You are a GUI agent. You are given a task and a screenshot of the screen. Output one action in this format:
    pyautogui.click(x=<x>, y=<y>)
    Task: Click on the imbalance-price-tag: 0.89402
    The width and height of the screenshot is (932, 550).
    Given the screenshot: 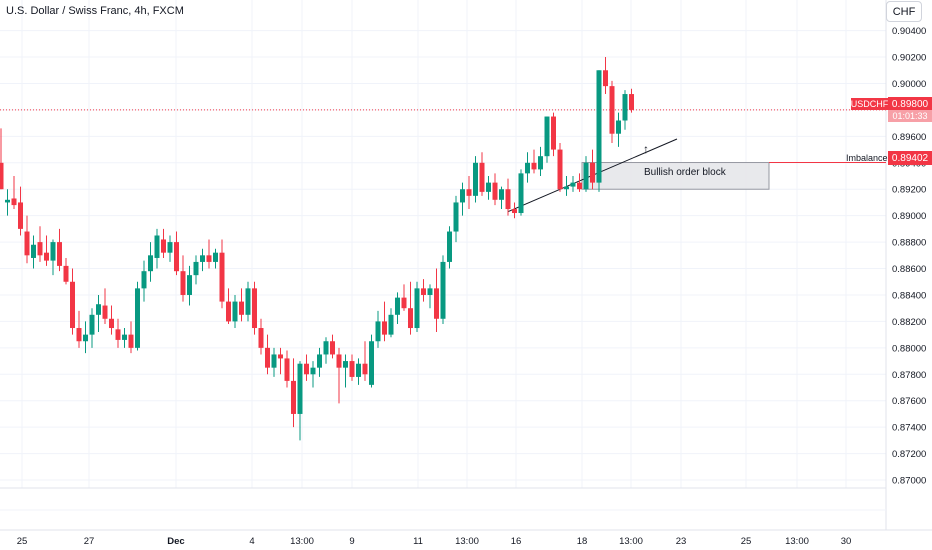 What is the action you would take?
    pyautogui.click(x=910, y=158)
    